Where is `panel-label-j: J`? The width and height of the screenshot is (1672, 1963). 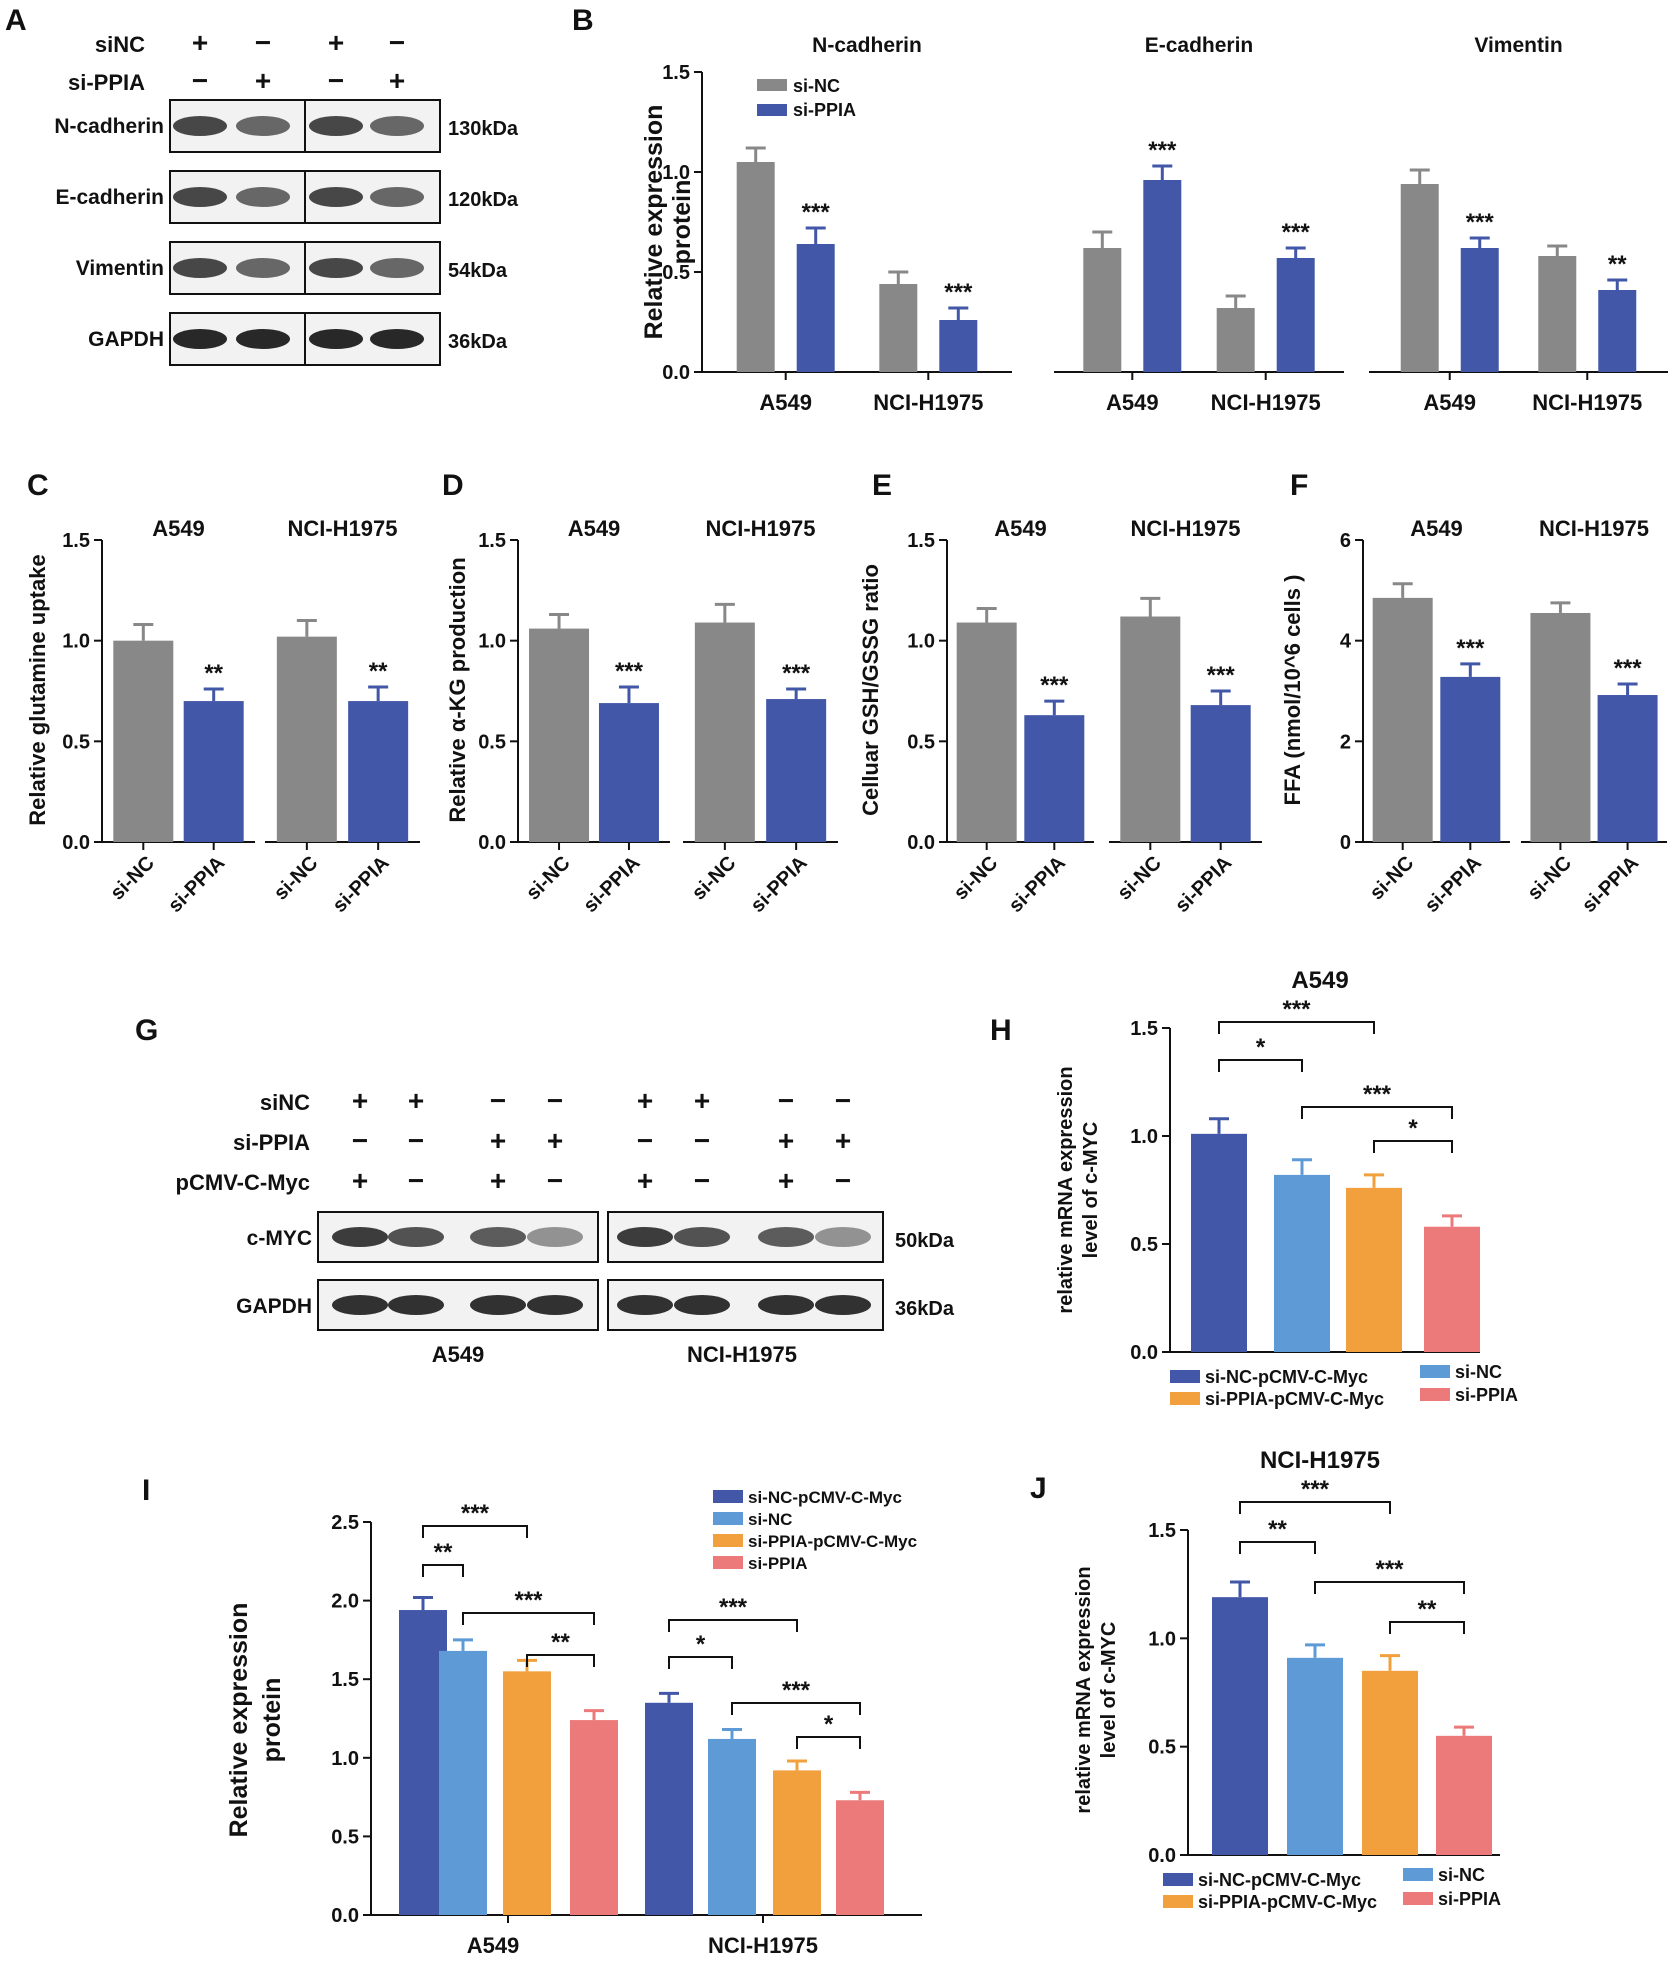
panel-label-j: J is located at coordinates (1038, 1488).